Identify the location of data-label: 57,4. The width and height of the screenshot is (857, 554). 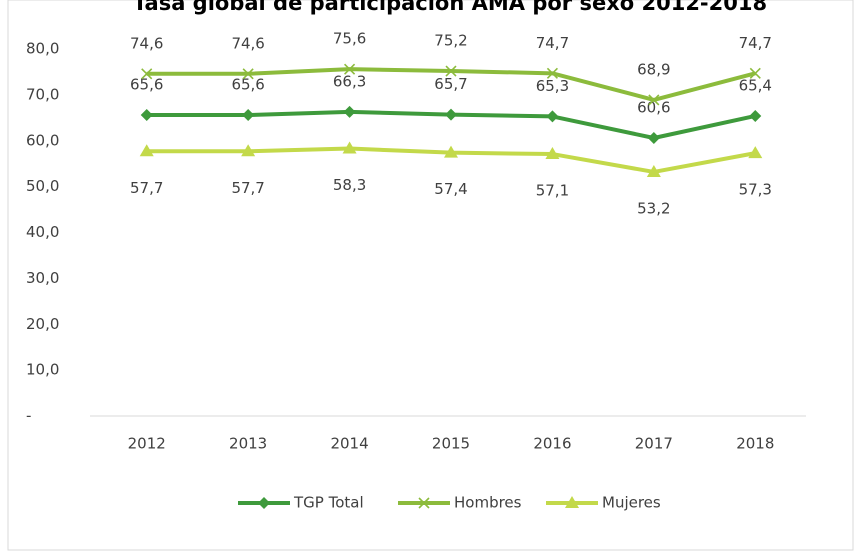
(450, 189).